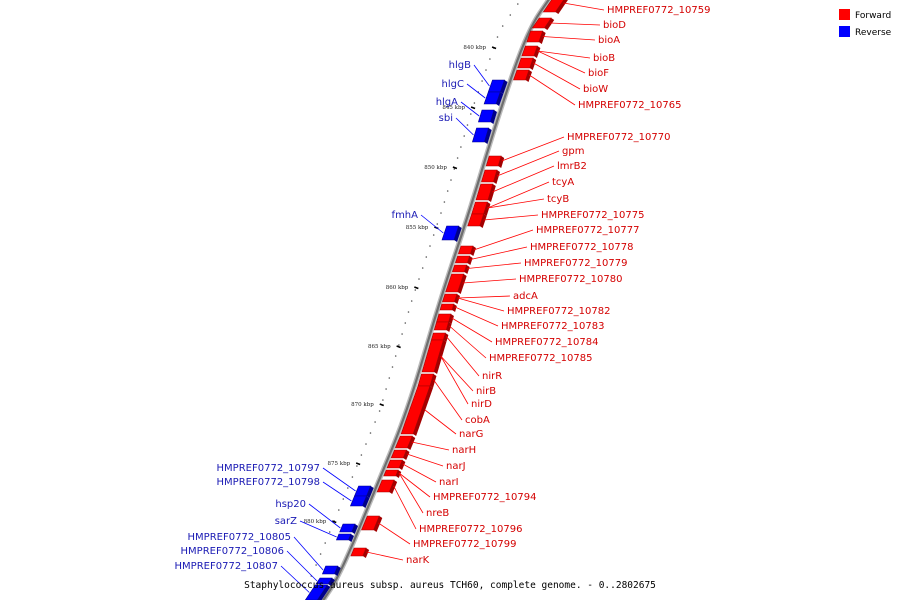  Describe the element at coordinates (484, 497) in the screenshot. I see `forward-gene-label: HMPREF0772_10794` at that location.